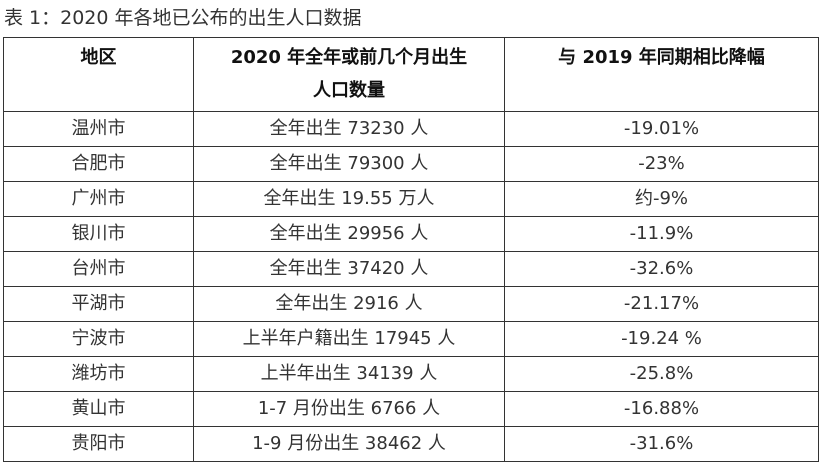 The width and height of the screenshot is (822, 472). I want to click on table-row: 合肥市 全年出生 79300 人 -23%, so click(411, 164).